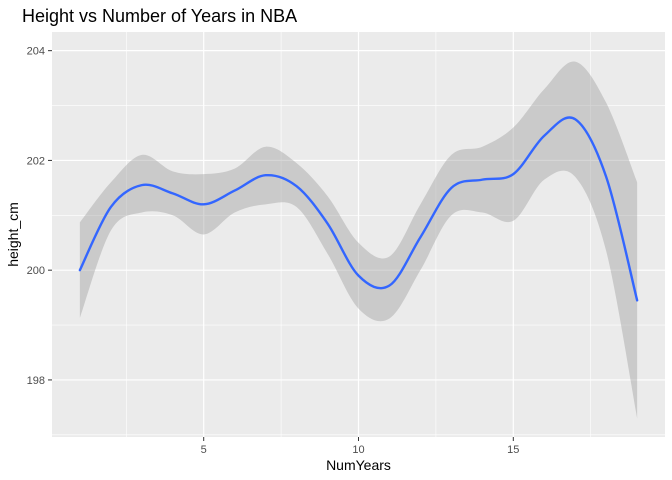  I want to click on chart-title: Height vs Number of Years in NBA, so click(159, 16).